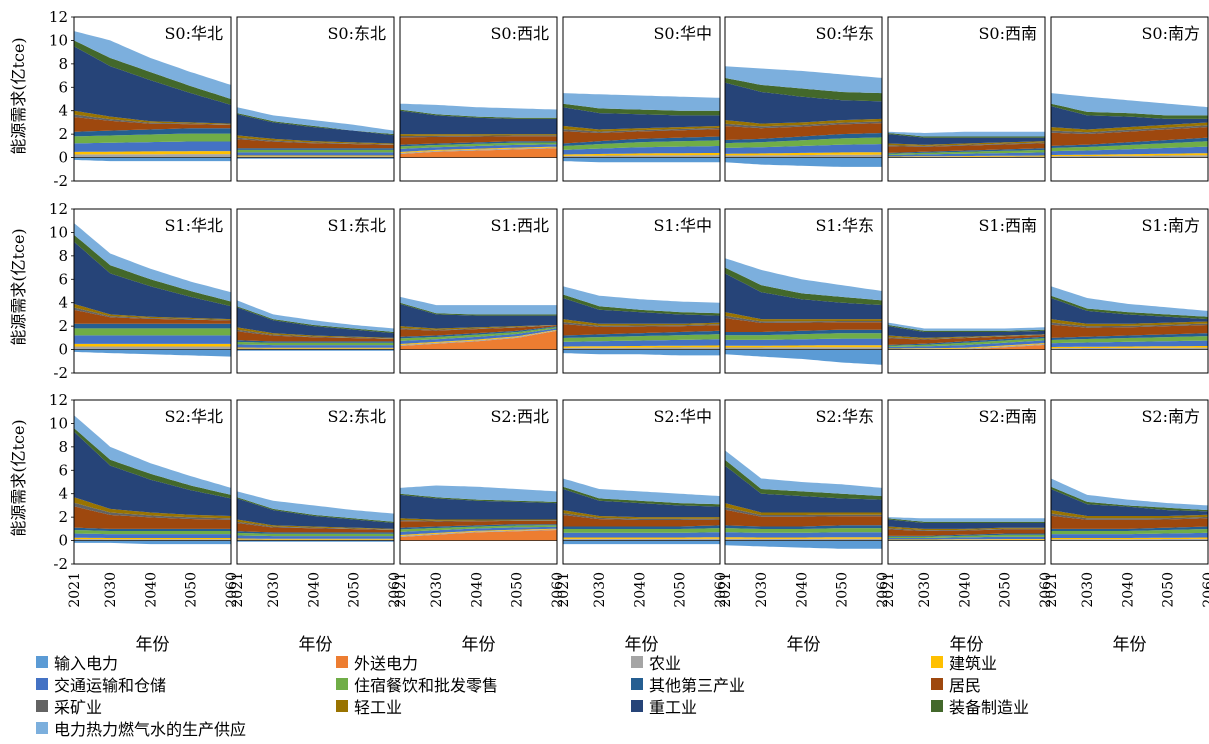 The height and width of the screenshot is (744, 1209). I want to click on panel-title: S1:南方, so click(1170, 225).